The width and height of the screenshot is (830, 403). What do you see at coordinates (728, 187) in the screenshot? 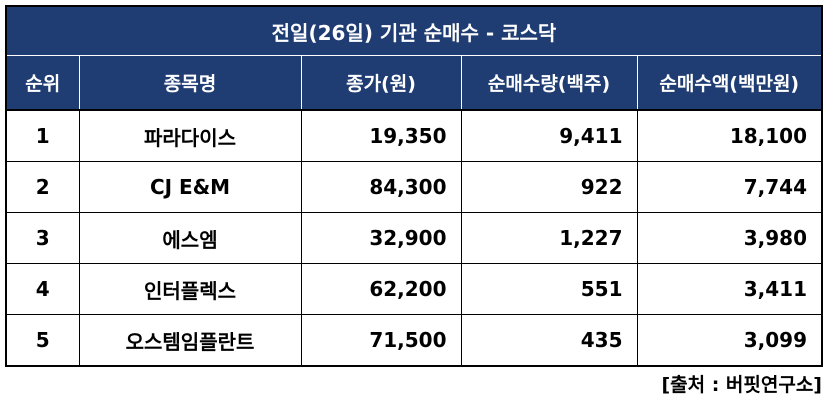
I see `cell-amount: 7,744` at bounding box center [728, 187].